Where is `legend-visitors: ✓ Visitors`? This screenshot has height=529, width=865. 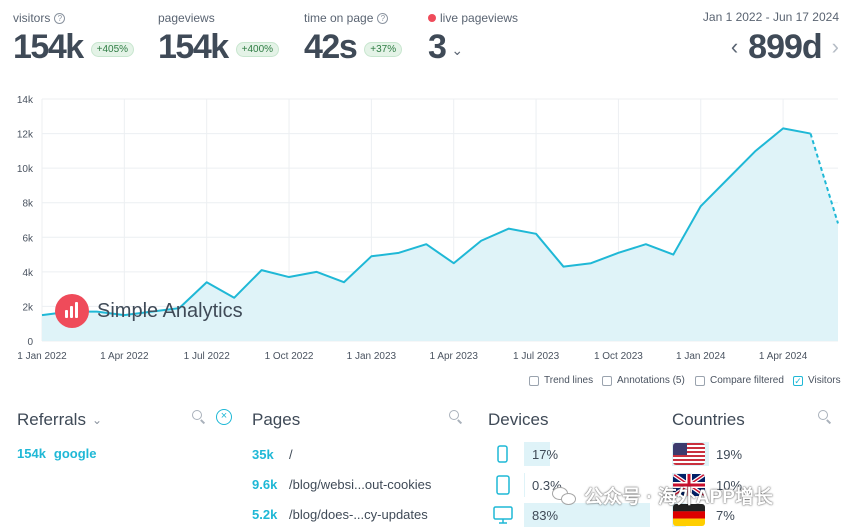 legend-visitors: ✓ Visitors is located at coordinates (817, 380).